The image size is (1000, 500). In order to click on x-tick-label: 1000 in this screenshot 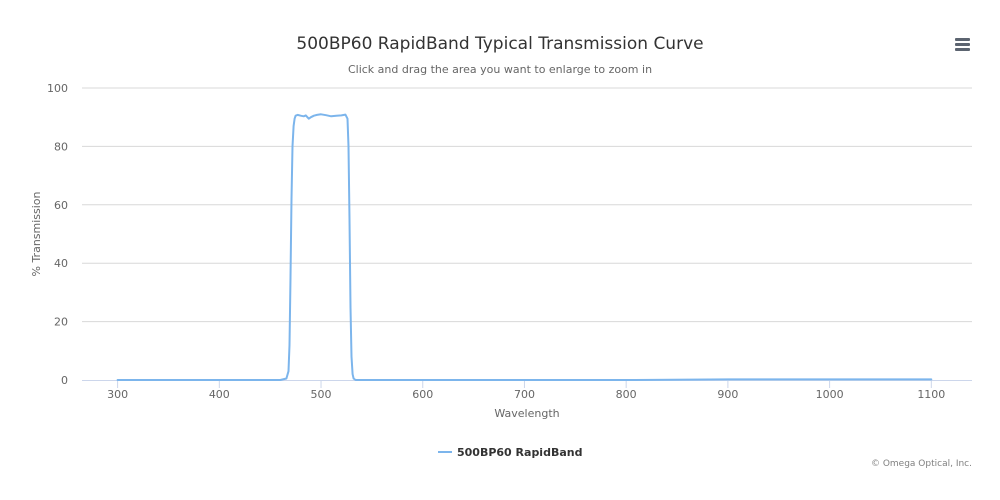, I will do `click(830, 394)`.